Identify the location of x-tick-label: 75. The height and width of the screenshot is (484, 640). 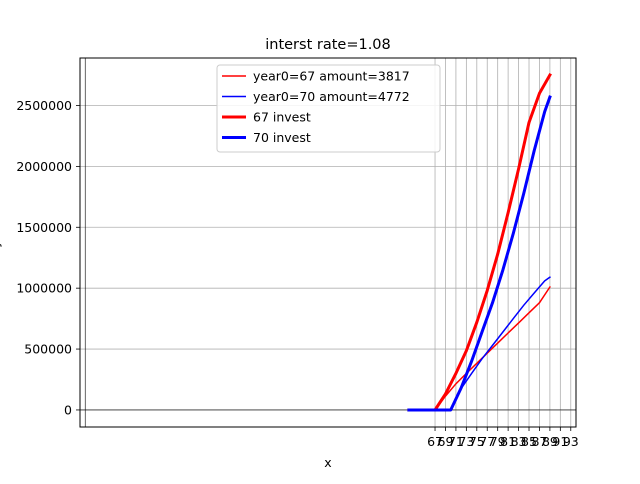
(477, 441).